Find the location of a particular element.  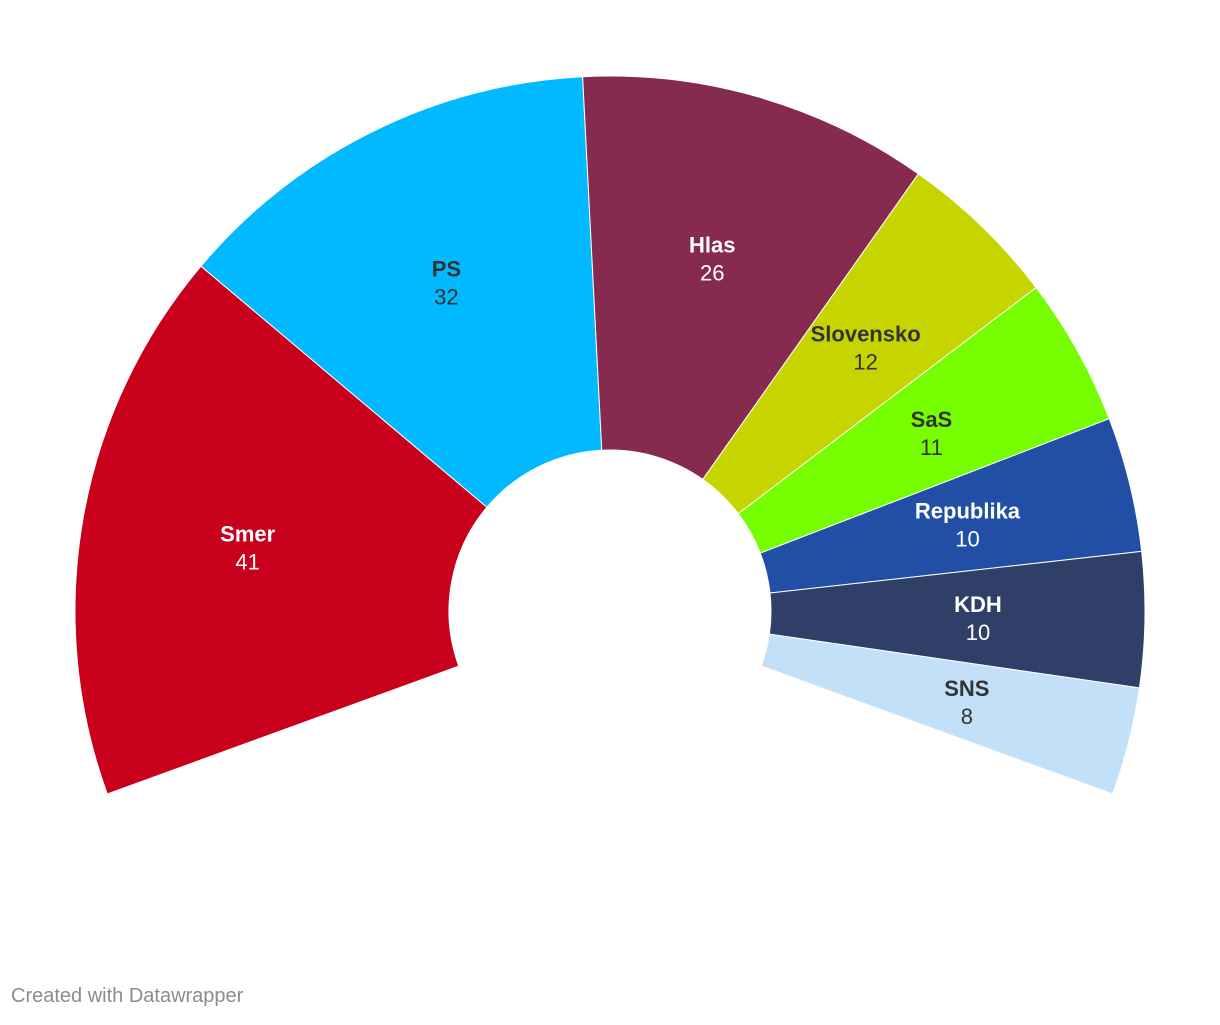

slice-label-name: Smer is located at coordinates (247, 534).